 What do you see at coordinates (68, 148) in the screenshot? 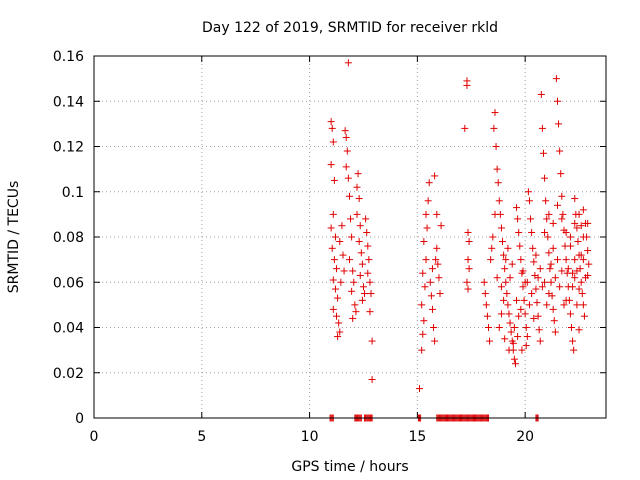
I see `y-tick-label: 0.12` at bounding box center [68, 148].